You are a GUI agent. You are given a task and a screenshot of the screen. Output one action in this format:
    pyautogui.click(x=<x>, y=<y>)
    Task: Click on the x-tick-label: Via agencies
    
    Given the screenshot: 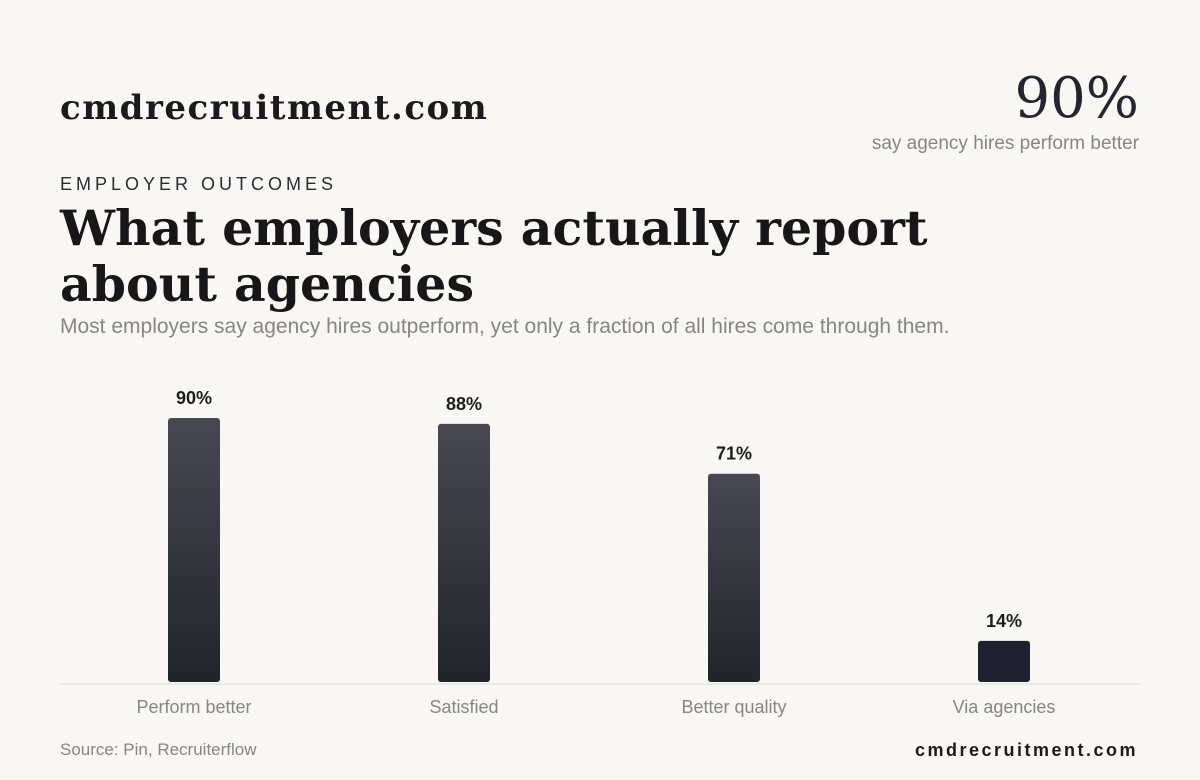 What is the action you would take?
    pyautogui.click(x=1004, y=707)
    